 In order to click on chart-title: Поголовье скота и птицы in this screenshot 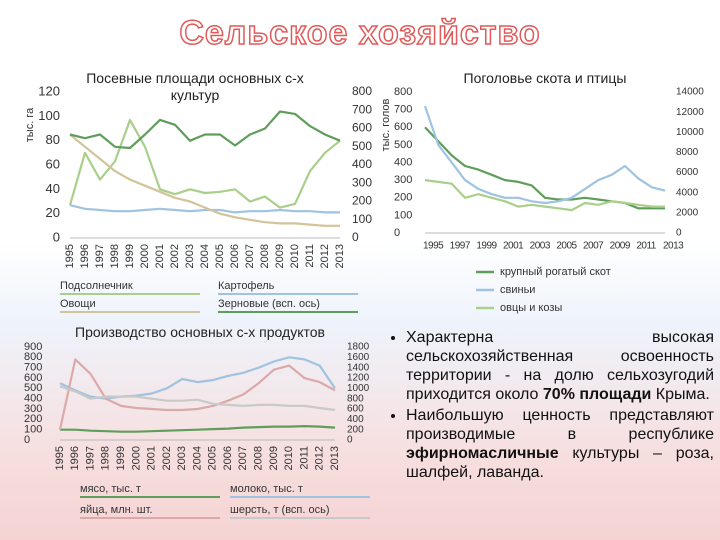, I will do `click(545, 78)`.